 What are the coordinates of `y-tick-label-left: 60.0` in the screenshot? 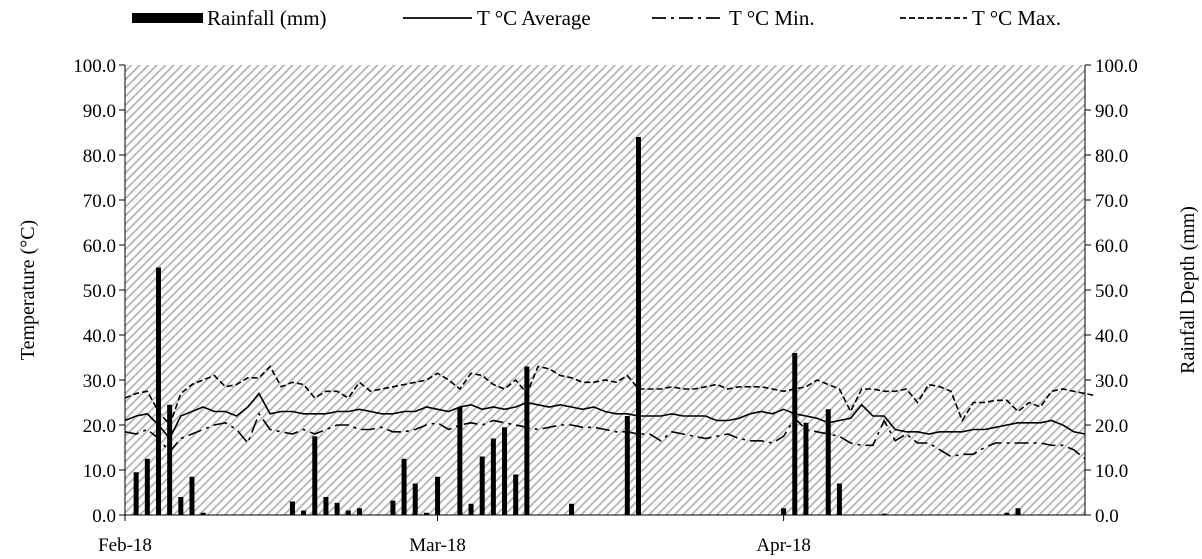 It's located at (99, 246).